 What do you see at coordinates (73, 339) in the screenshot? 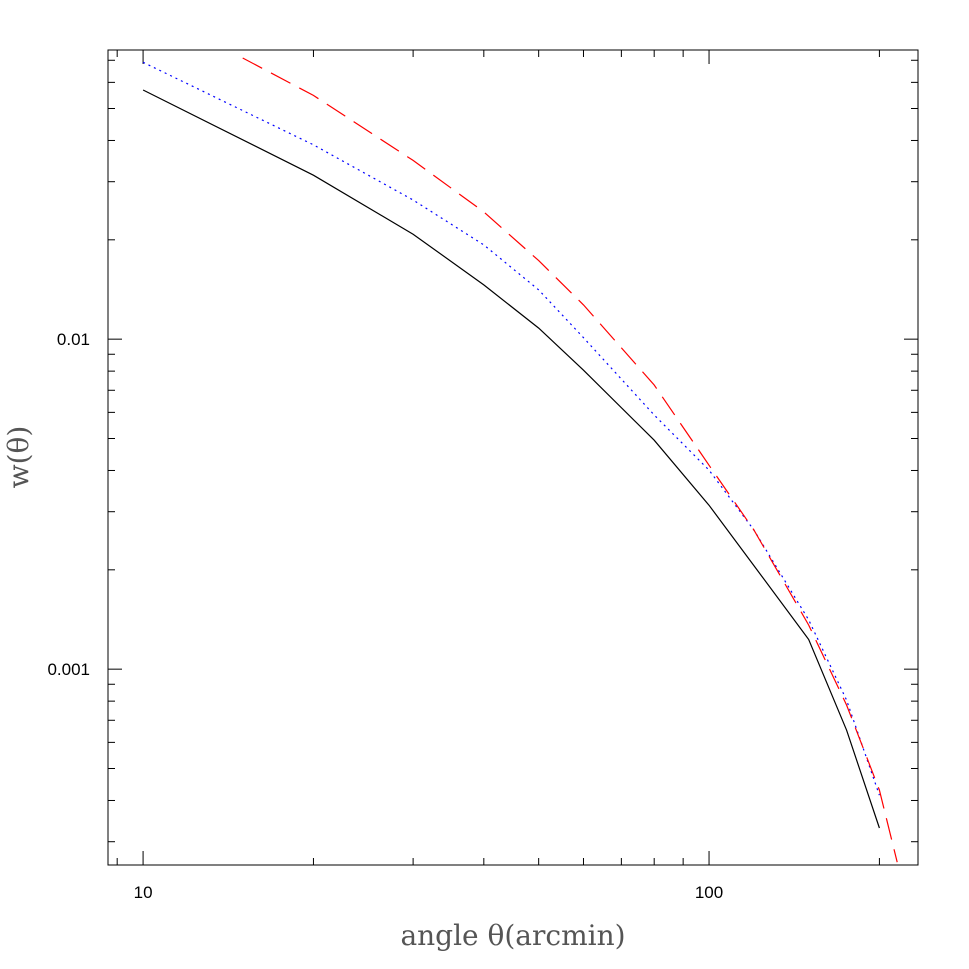
I see `y-tick-label: 0.01` at bounding box center [73, 339].